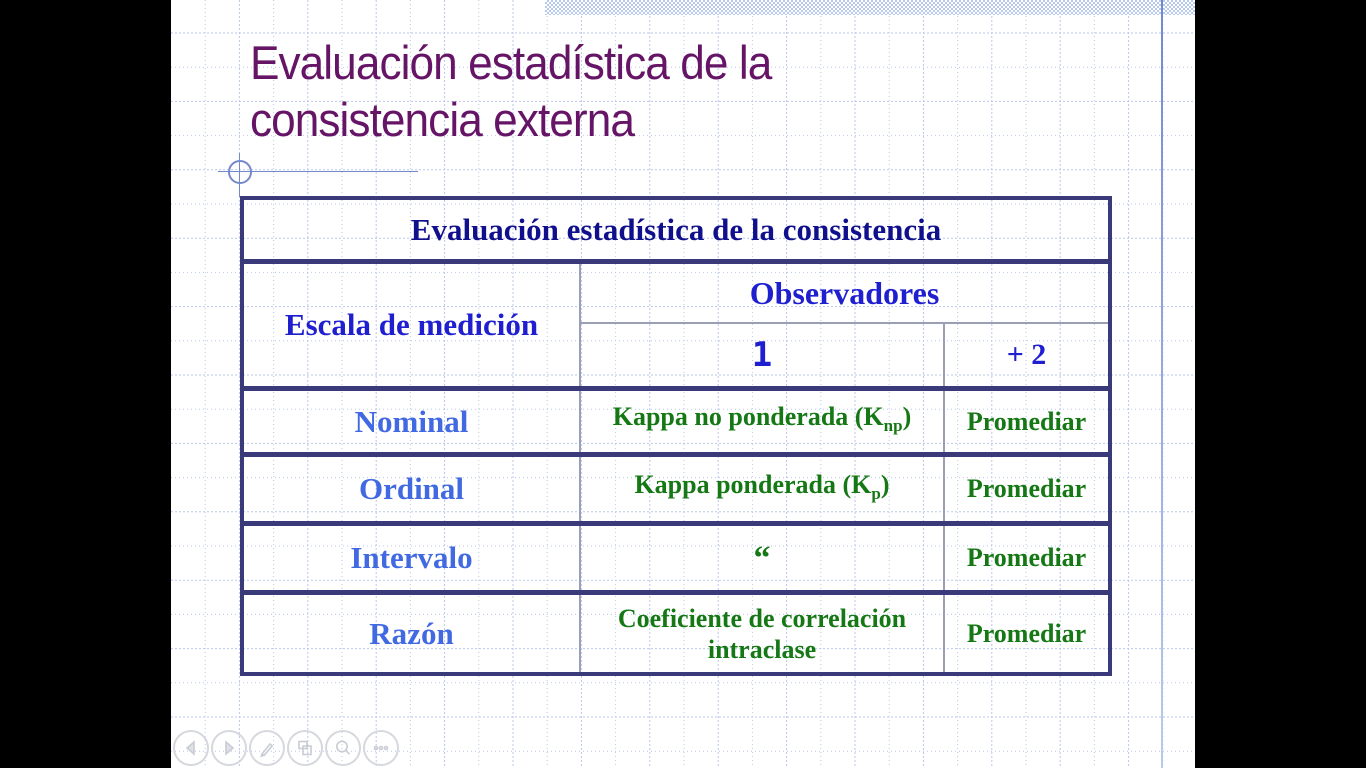  What do you see at coordinates (318, 171) in the screenshot?
I see `title-underline` at bounding box center [318, 171].